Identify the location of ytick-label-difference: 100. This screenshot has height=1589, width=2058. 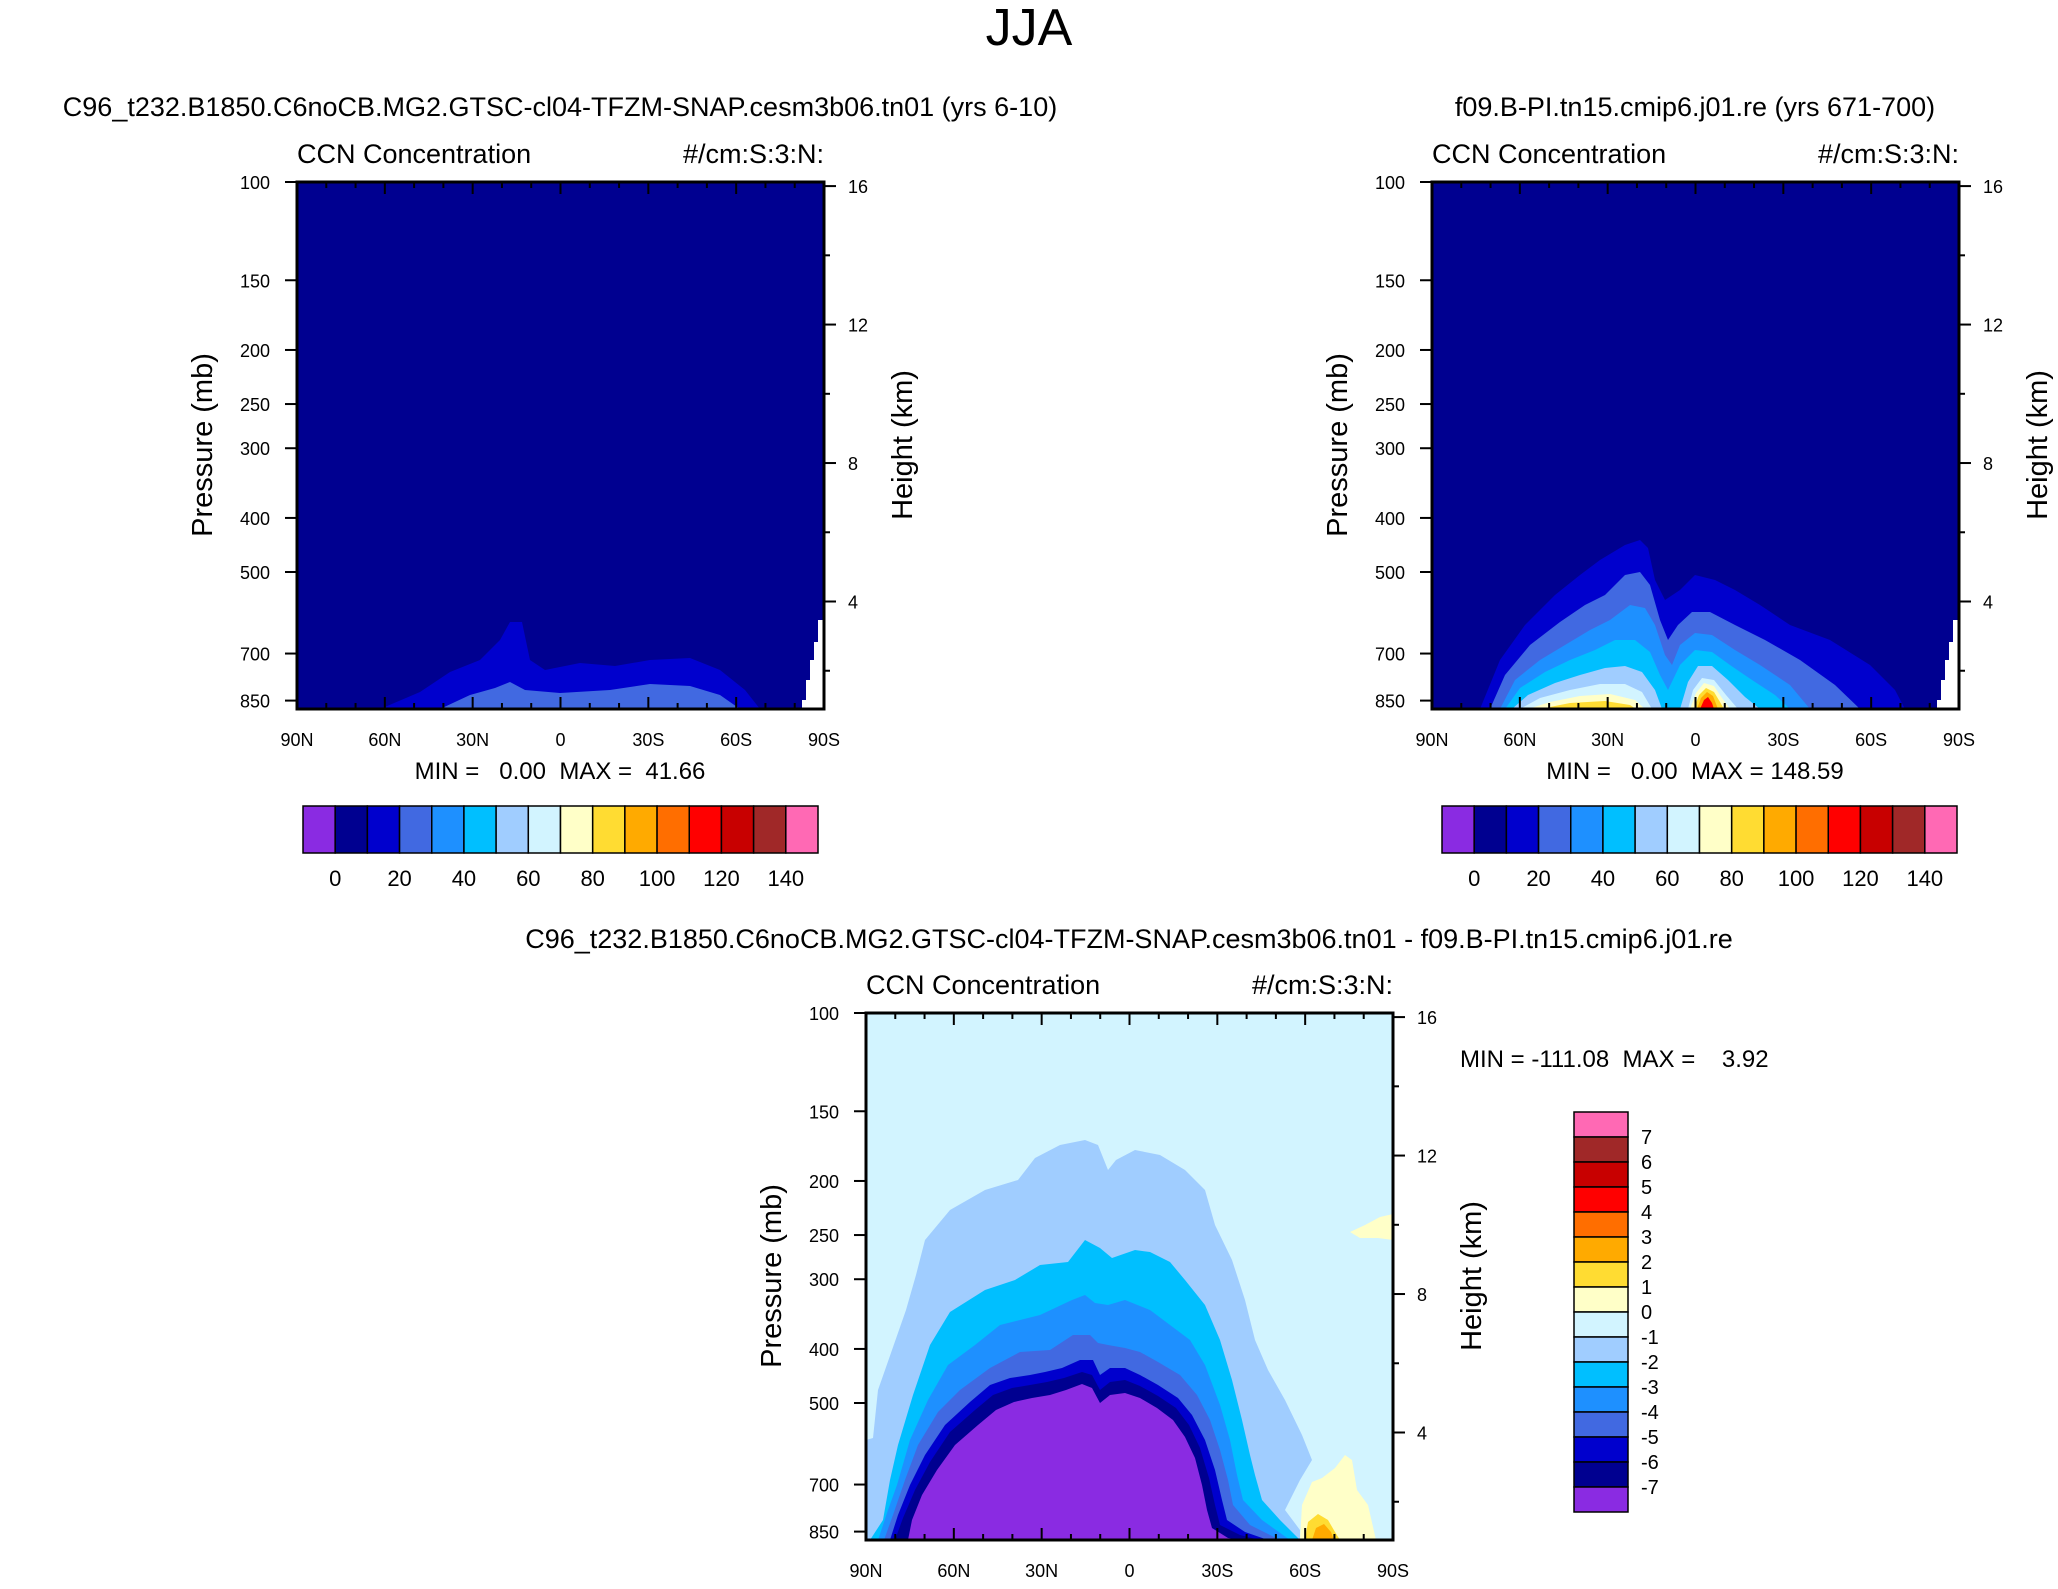
(824, 1014).